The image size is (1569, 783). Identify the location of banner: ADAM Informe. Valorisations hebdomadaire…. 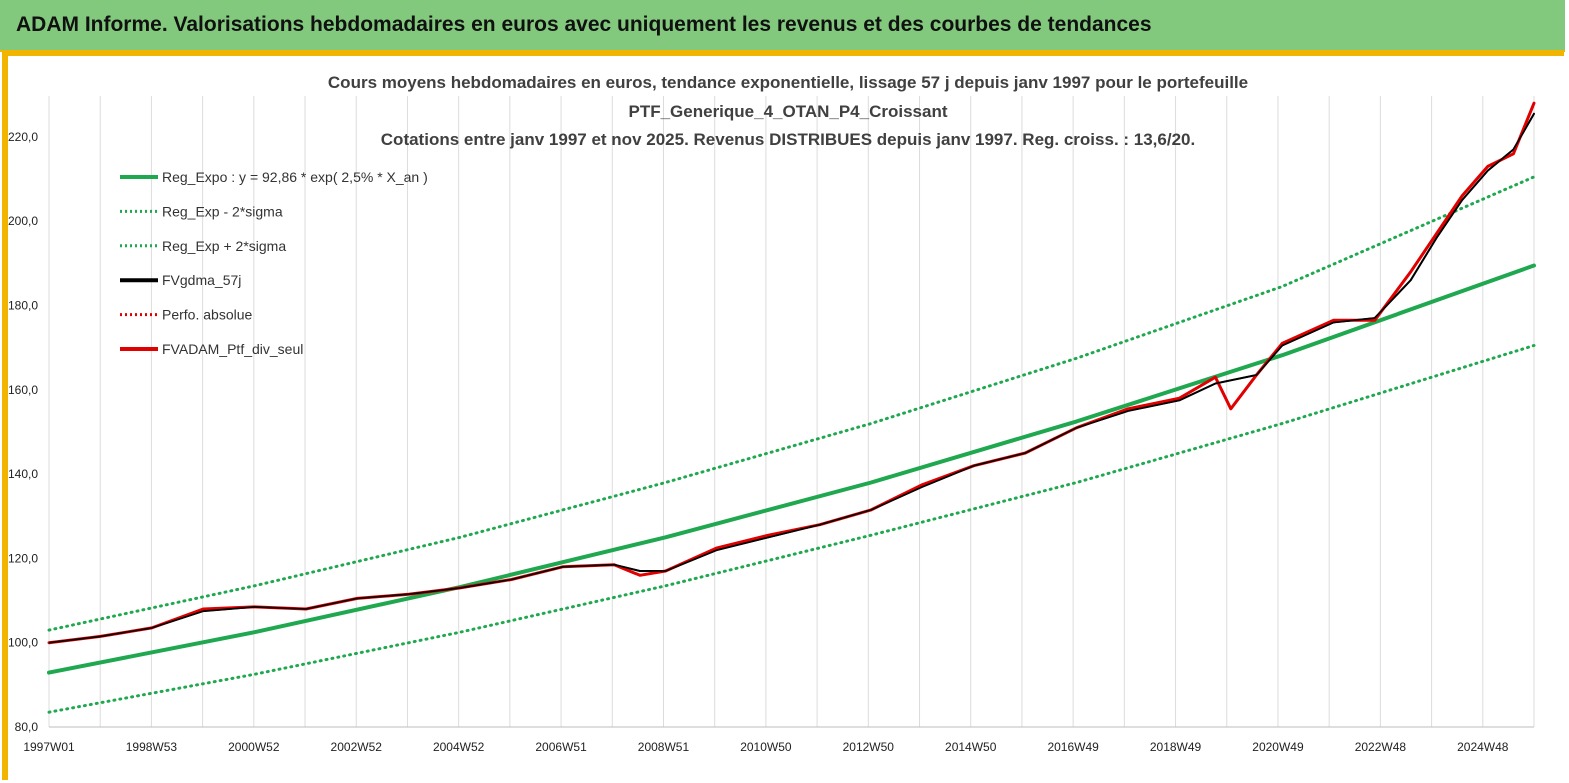
(782, 26).